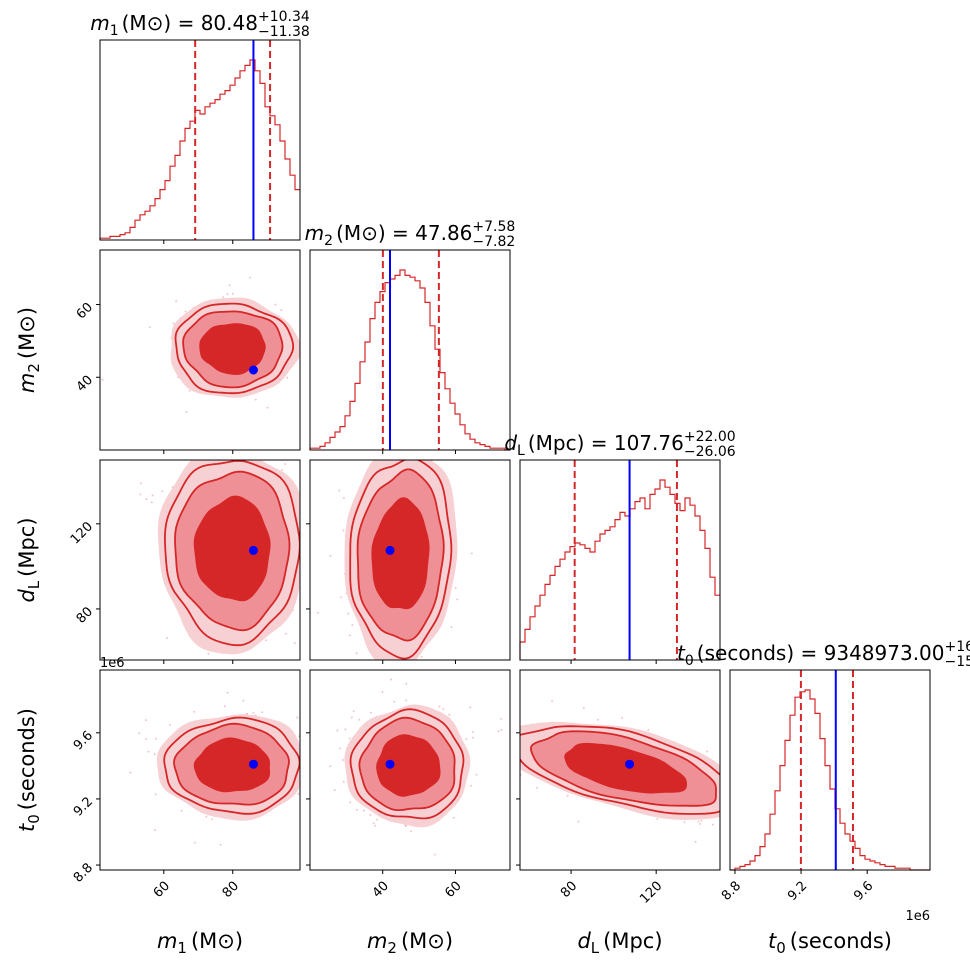 This screenshot has width=970, height=970. Describe the element at coordinates (823, 755) in the screenshot. I see `hist-t0: t0(seconds) = 9348973.00+165−150` at that location.